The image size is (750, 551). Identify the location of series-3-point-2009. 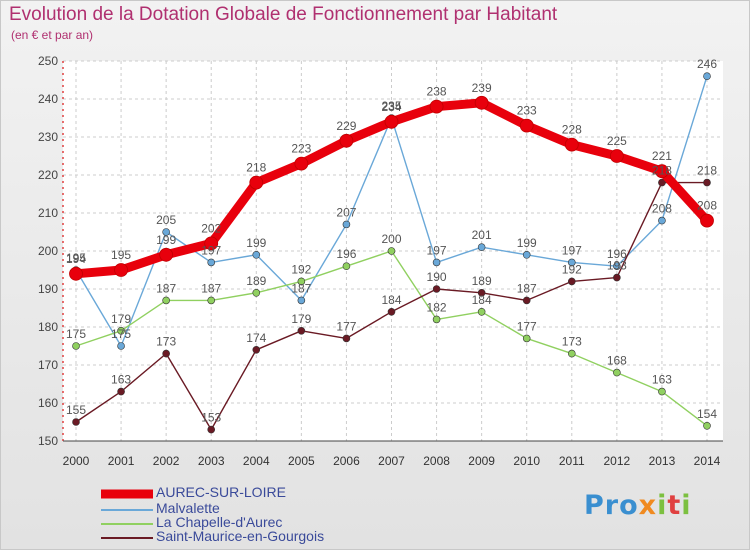
(481, 292).